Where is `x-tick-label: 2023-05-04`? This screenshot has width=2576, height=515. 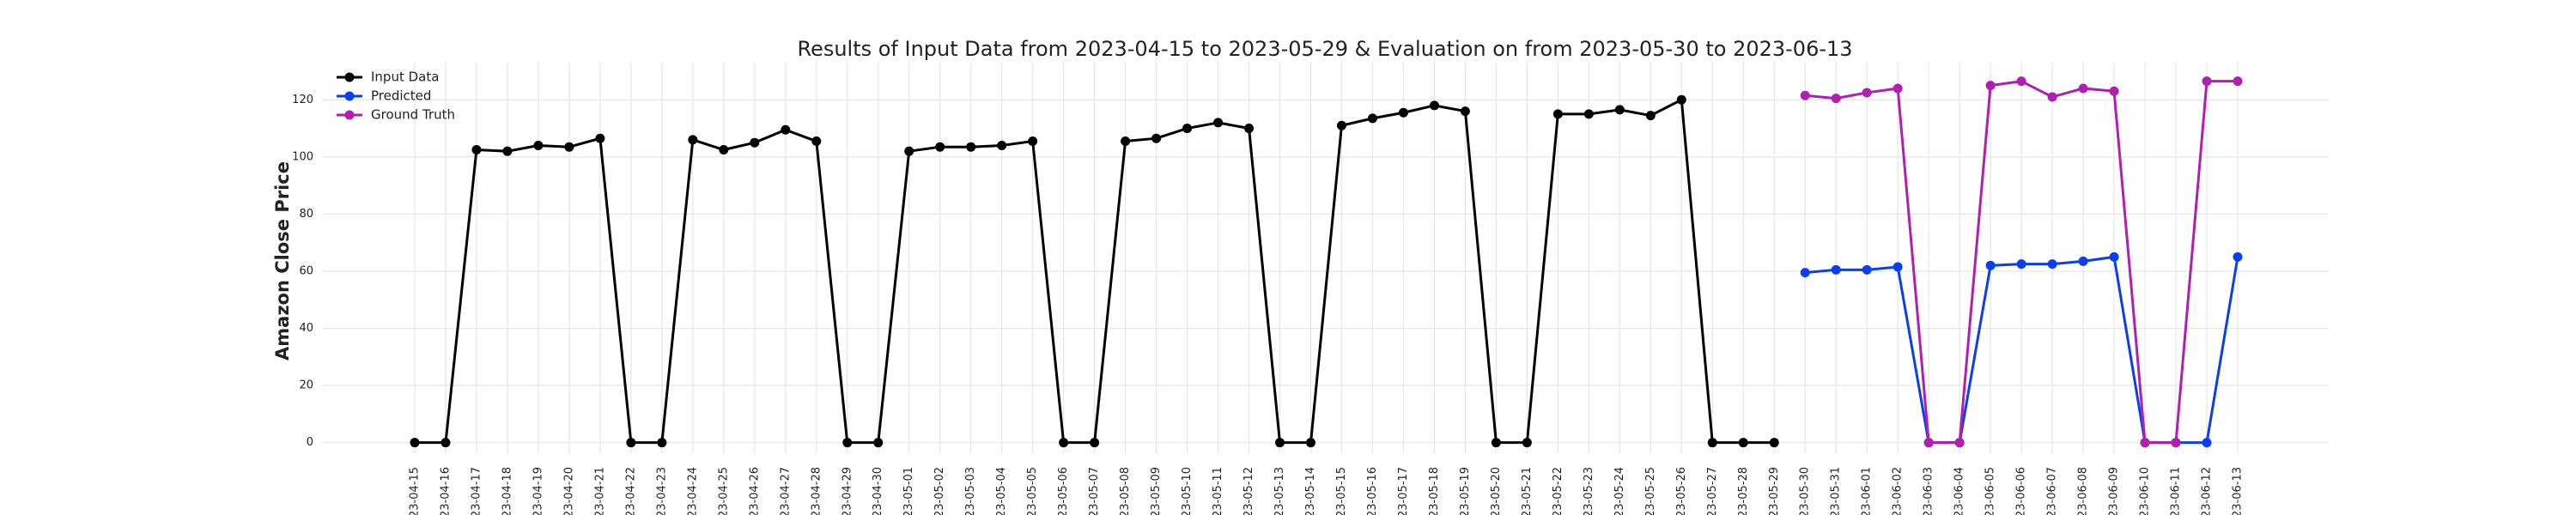 x-tick-label: 2023-05-04 is located at coordinates (1002, 491).